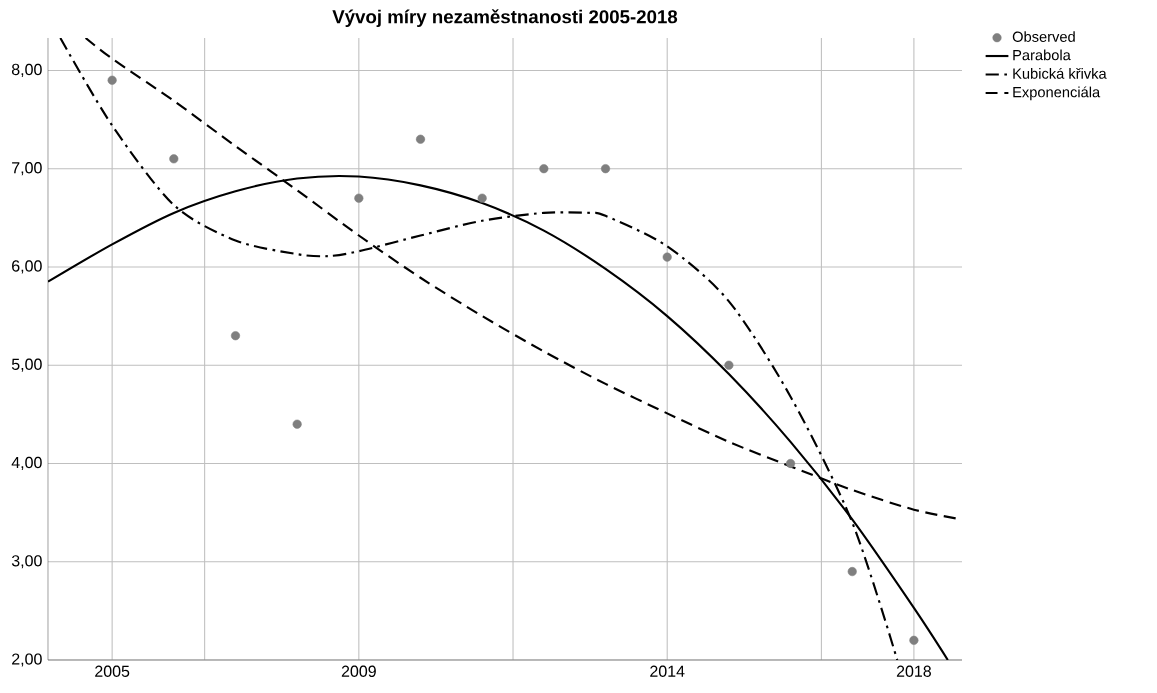 The width and height of the screenshot is (1157, 693). What do you see at coordinates (27, 169) in the screenshot?
I see `y-tick-label: 7,00` at bounding box center [27, 169].